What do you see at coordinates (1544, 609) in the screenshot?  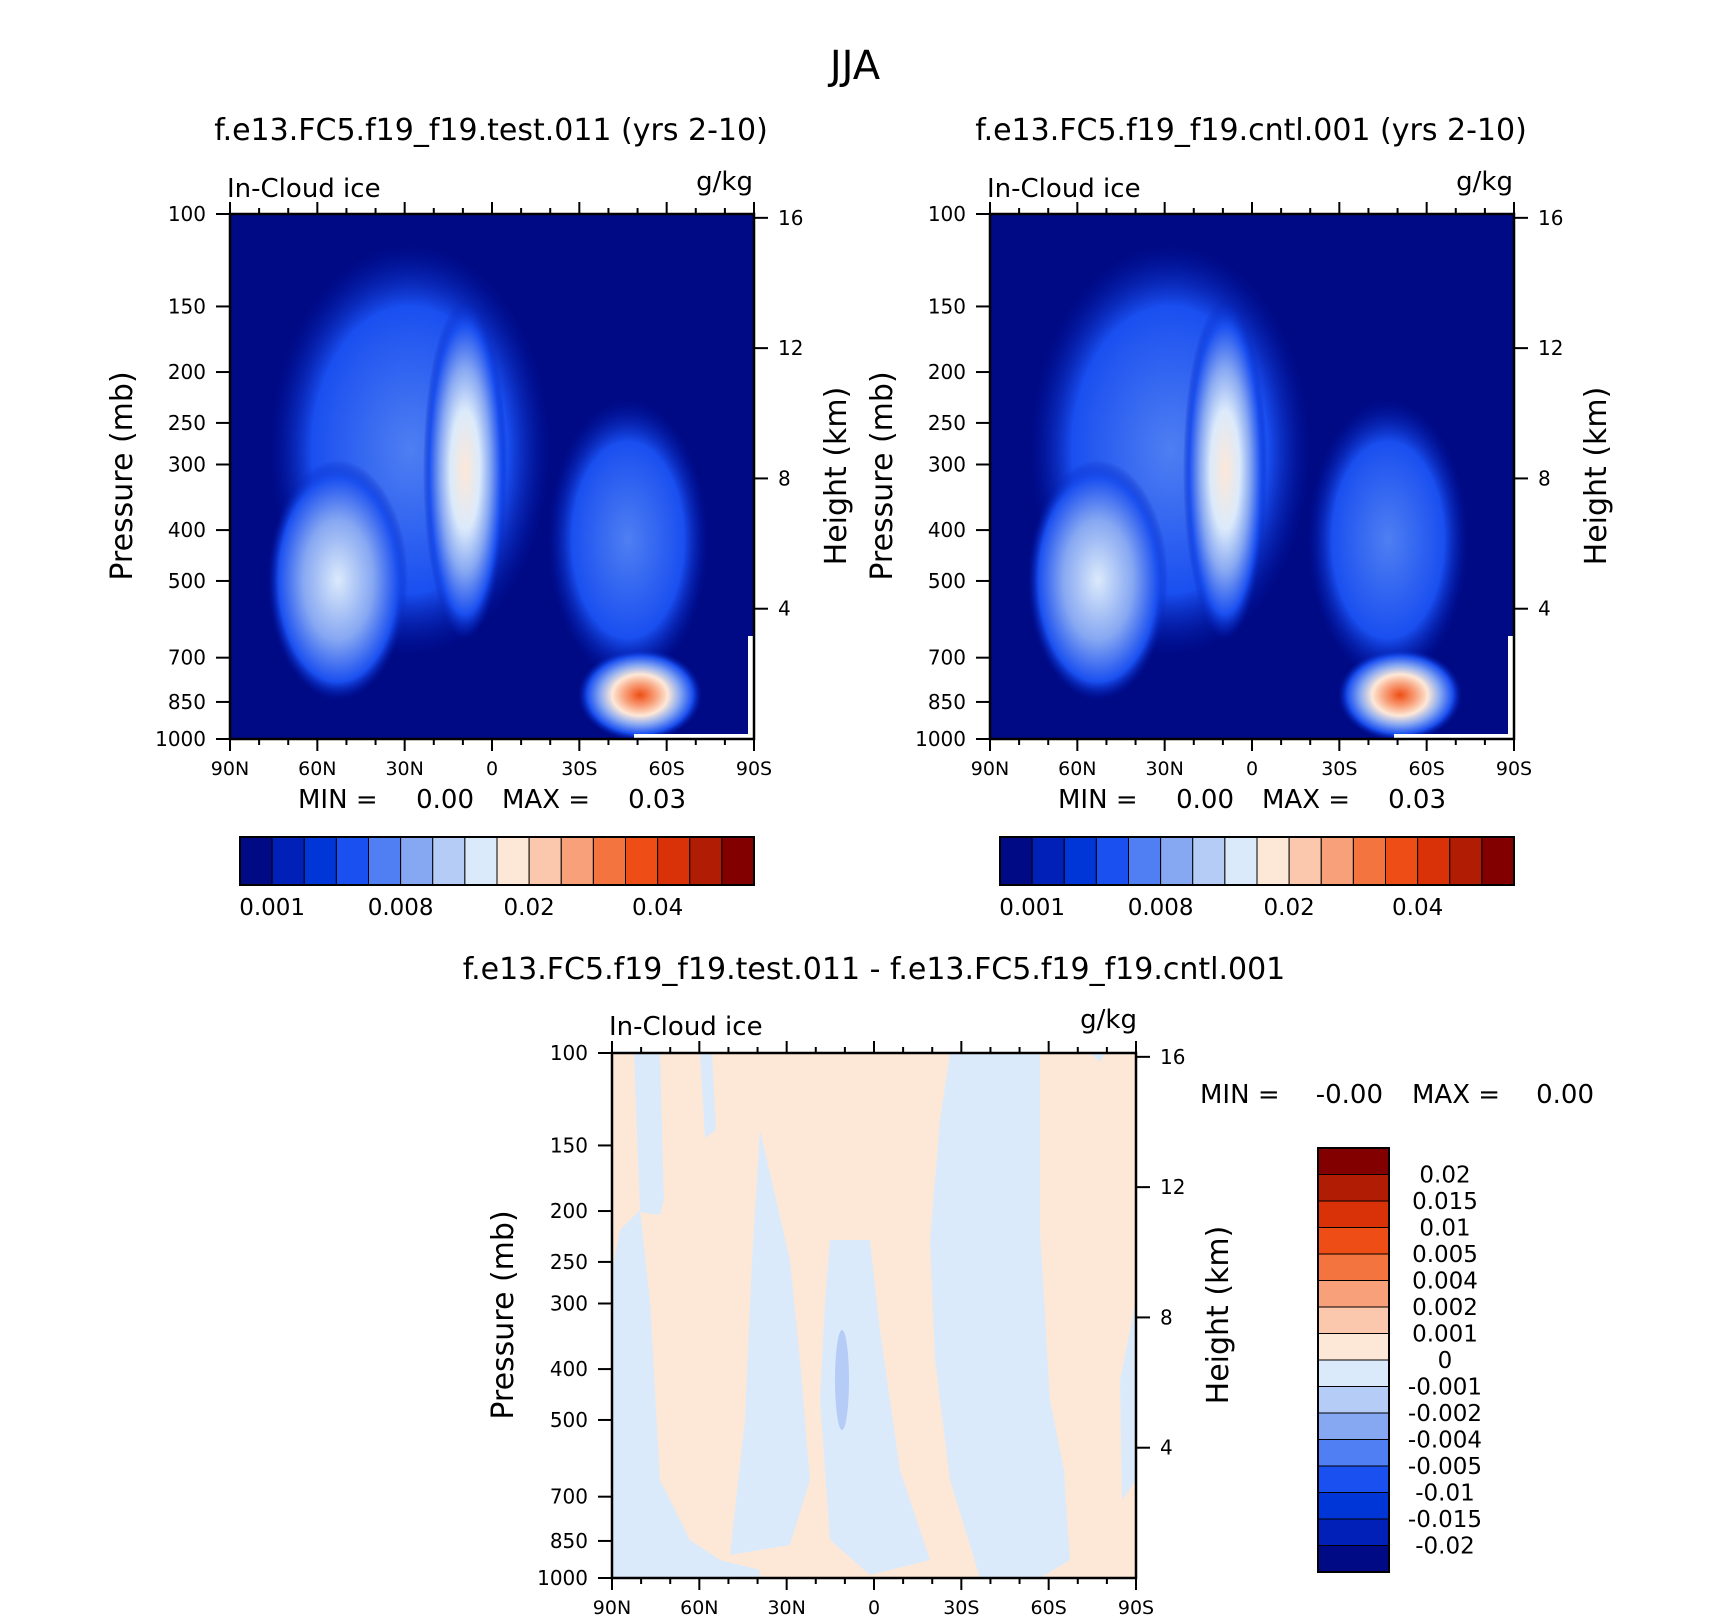 I see `y2-tick-label: 4` at bounding box center [1544, 609].